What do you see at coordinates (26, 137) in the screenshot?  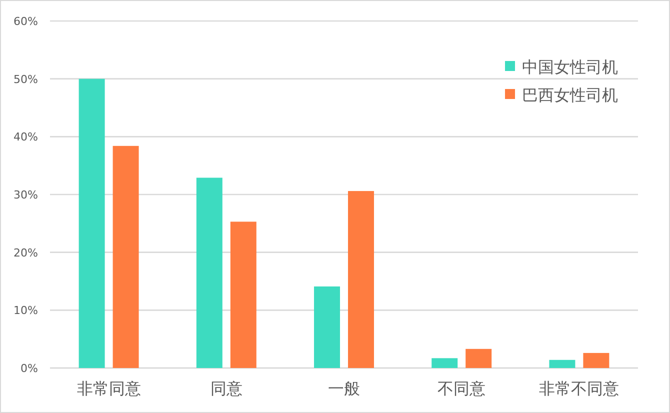 I see `y-tick-label: 40%` at bounding box center [26, 137].